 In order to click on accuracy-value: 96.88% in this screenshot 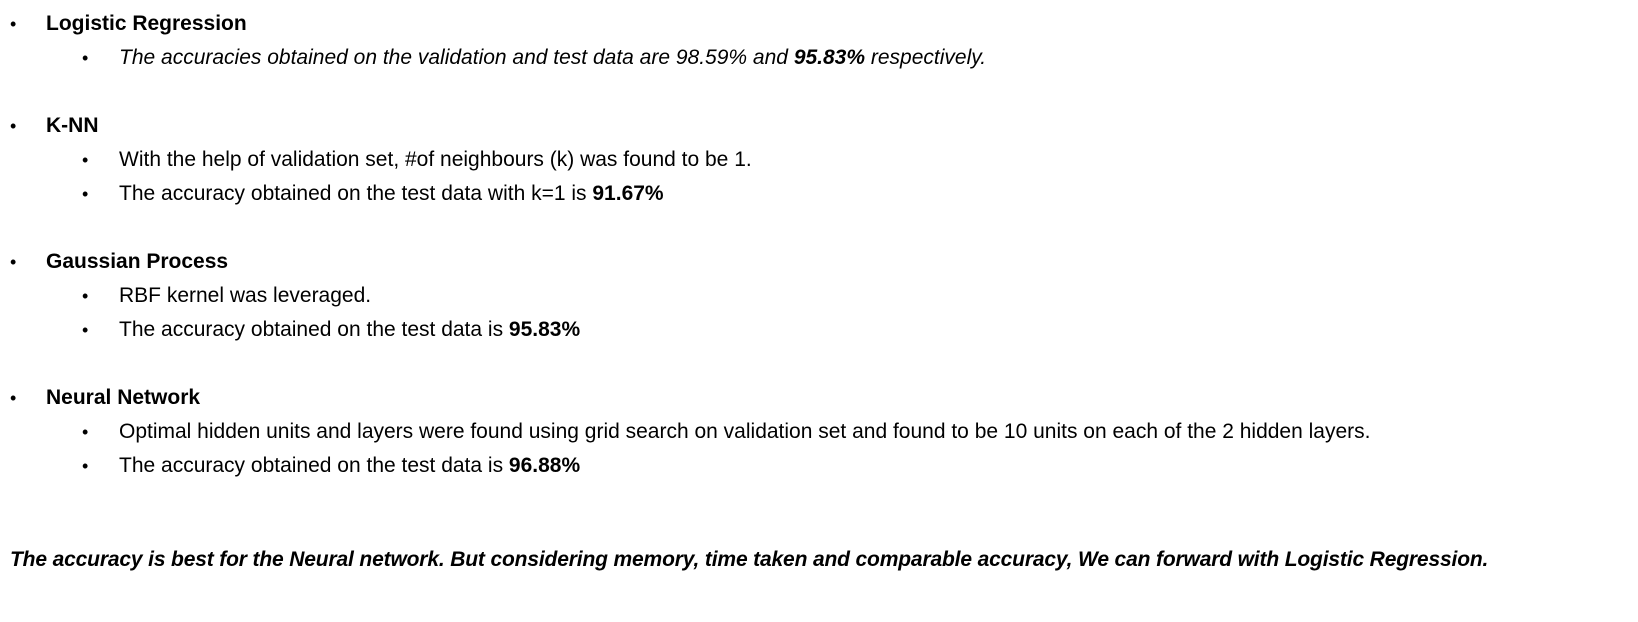, I will do `click(544, 465)`.